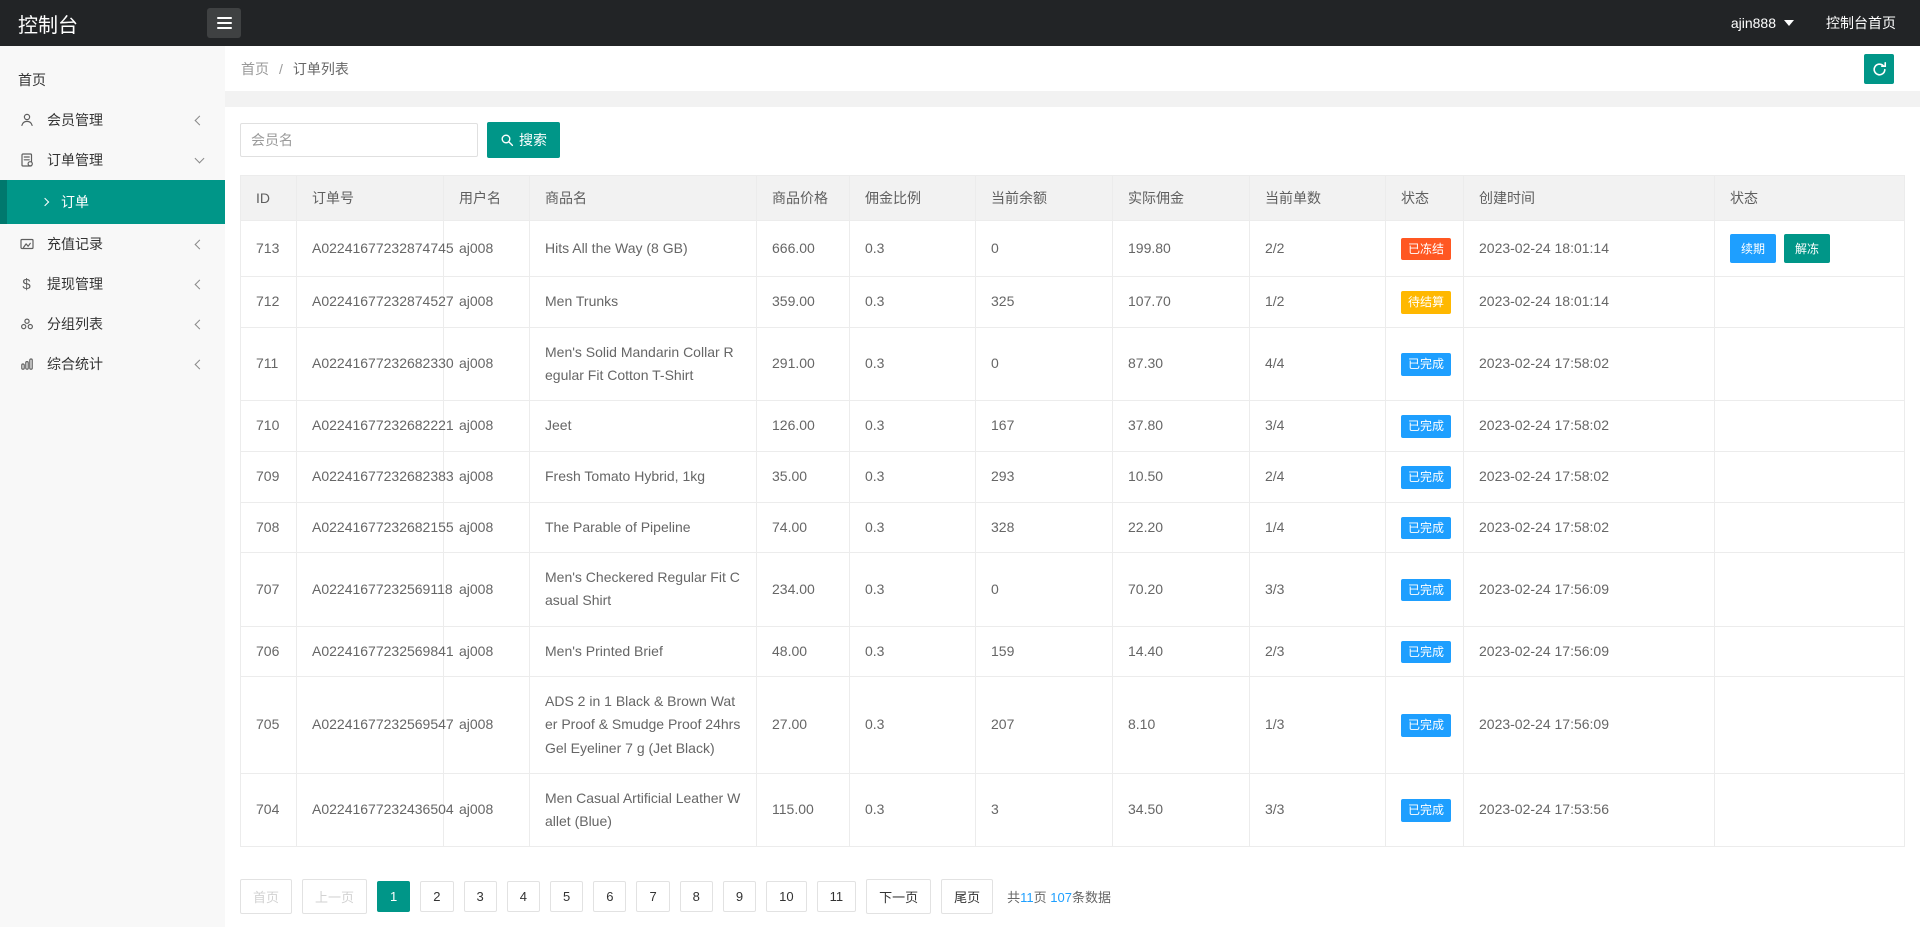  What do you see at coordinates (967, 896) in the screenshot?
I see `page-last-button: 尾页` at bounding box center [967, 896].